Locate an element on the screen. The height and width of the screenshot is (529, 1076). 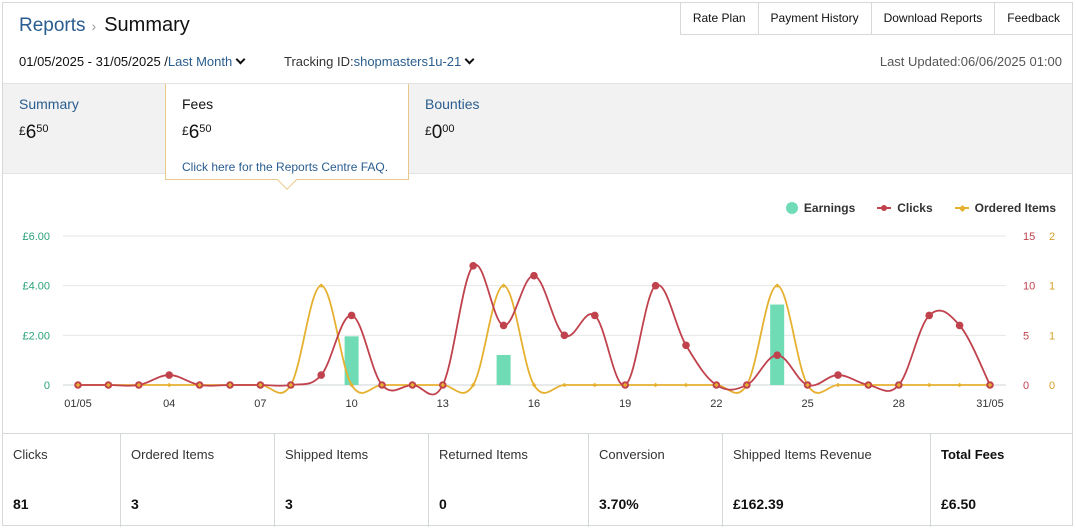
chart-legend: Earnings Clicks Ordered Items is located at coordinates (920, 208).